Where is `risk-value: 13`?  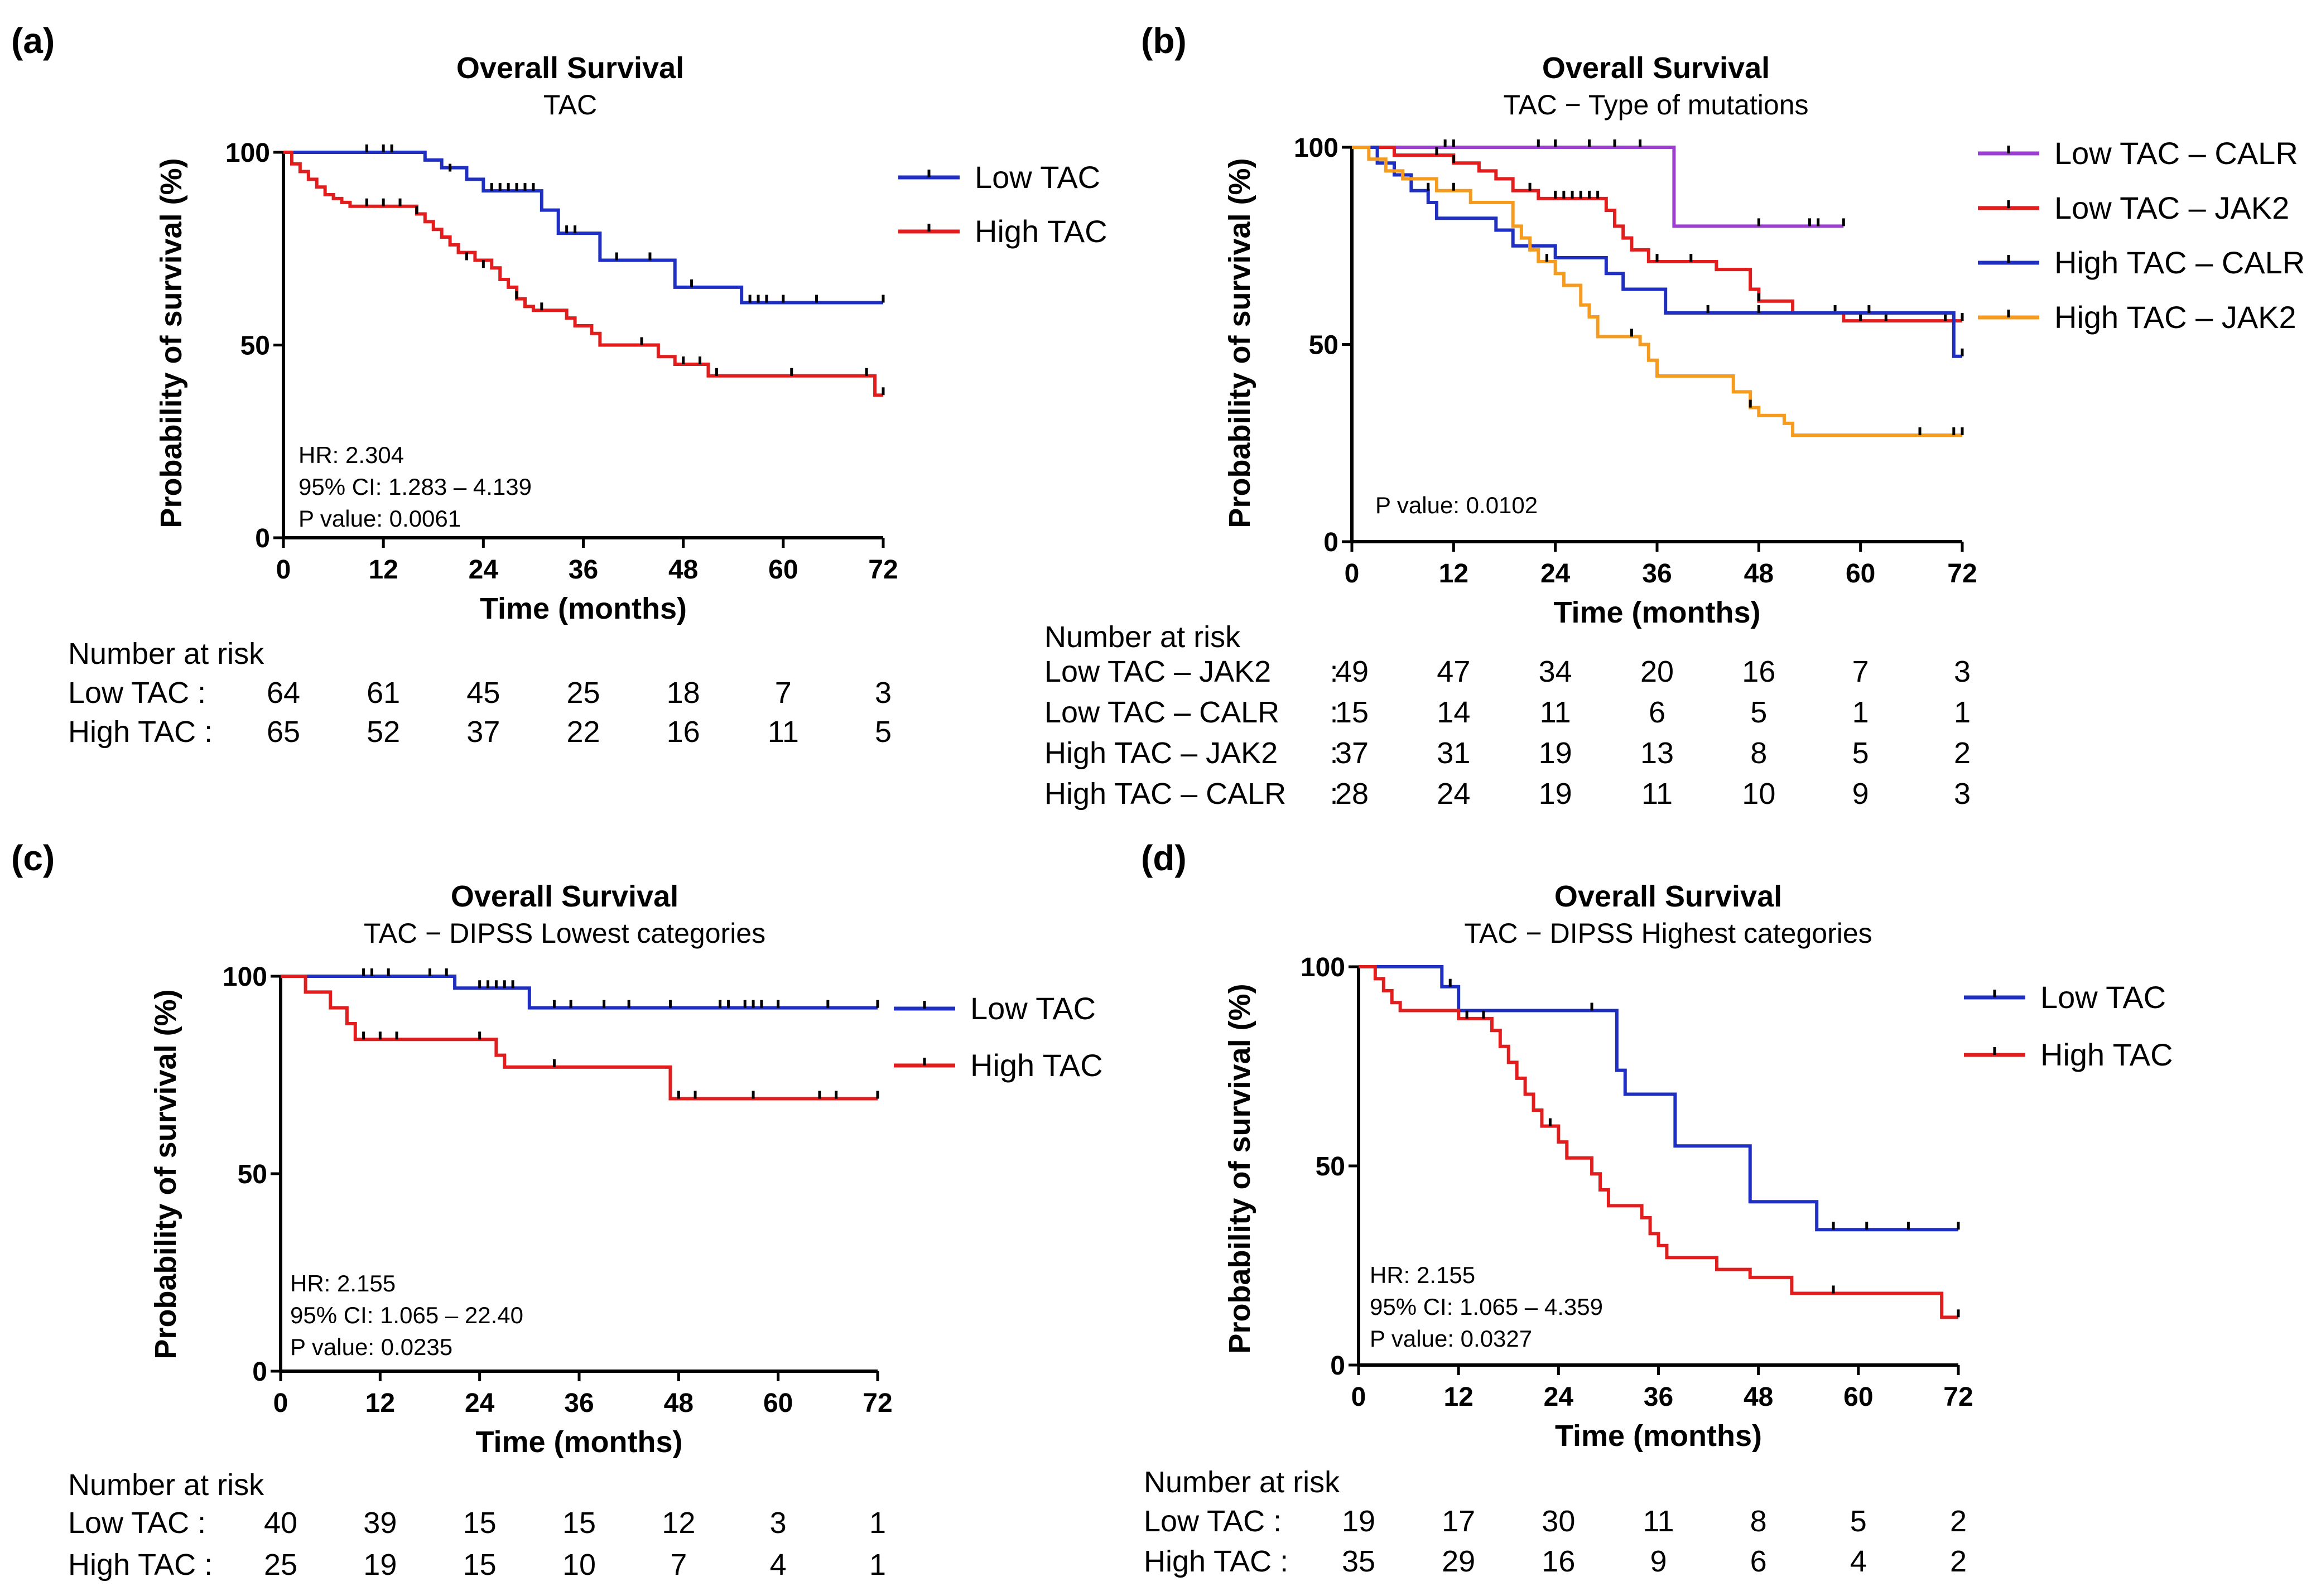
risk-value: 13 is located at coordinates (1657, 753).